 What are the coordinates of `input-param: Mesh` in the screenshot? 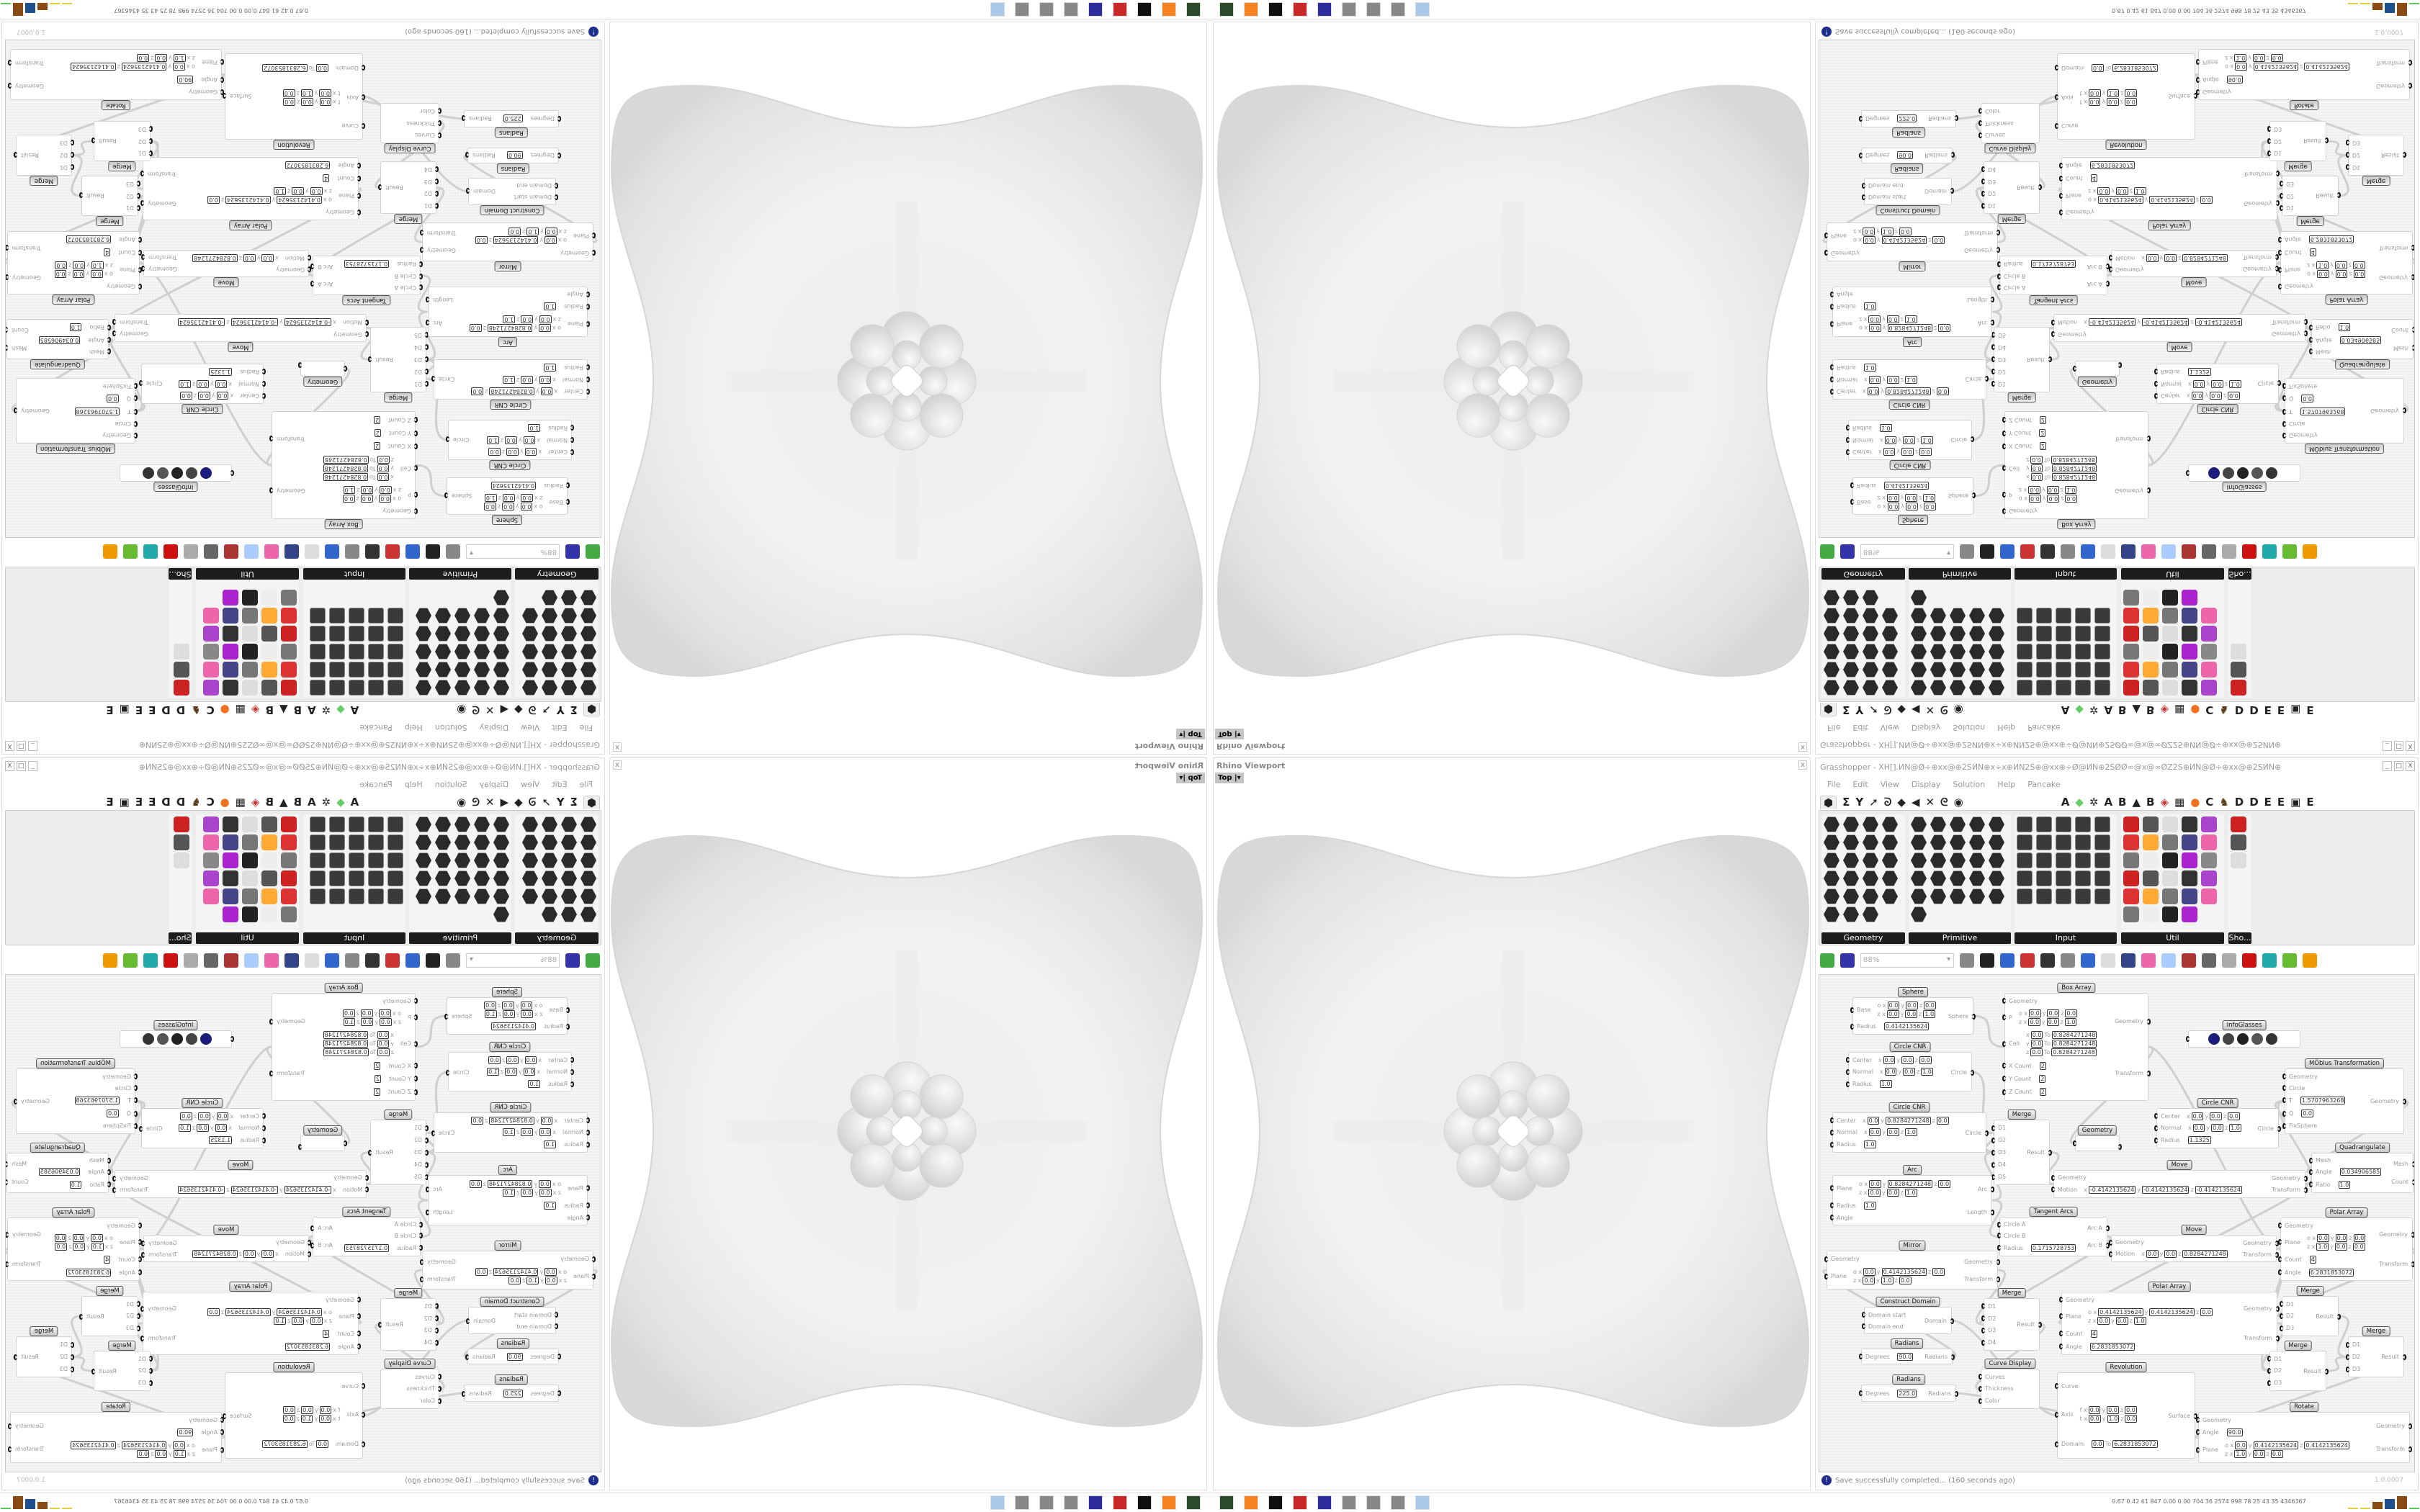 It's located at (75, 351).